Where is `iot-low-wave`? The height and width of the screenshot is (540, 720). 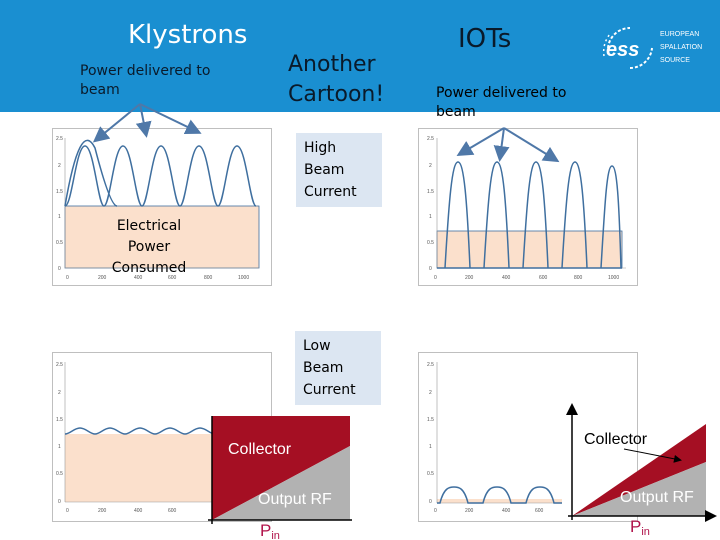
iot-low-wave is located at coordinates (499, 495).